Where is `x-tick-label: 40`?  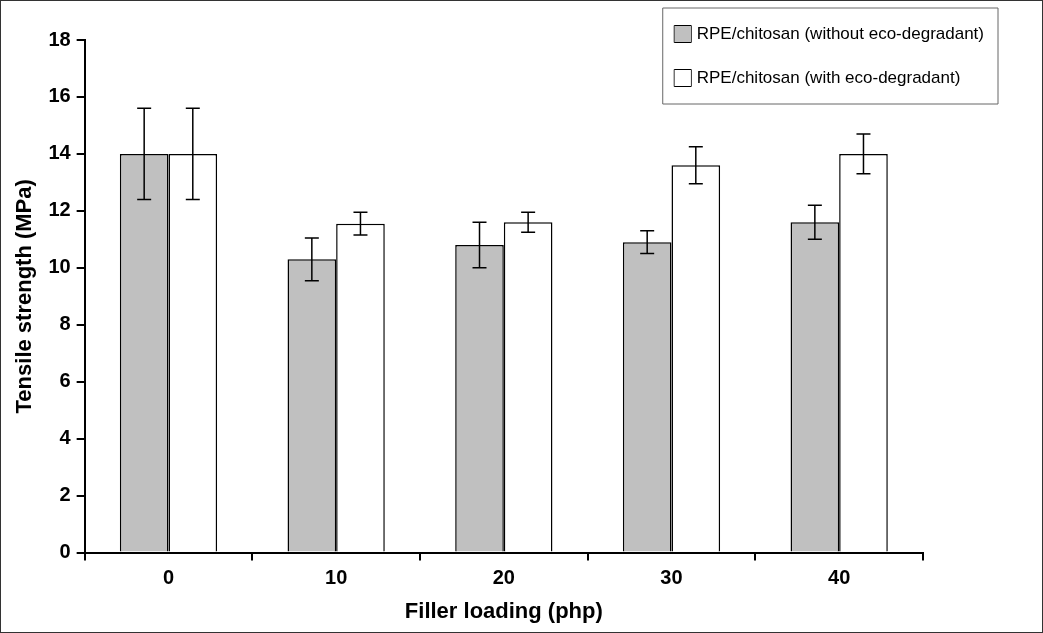
x-tick-label: 40 is located at coordinates (839, 577).